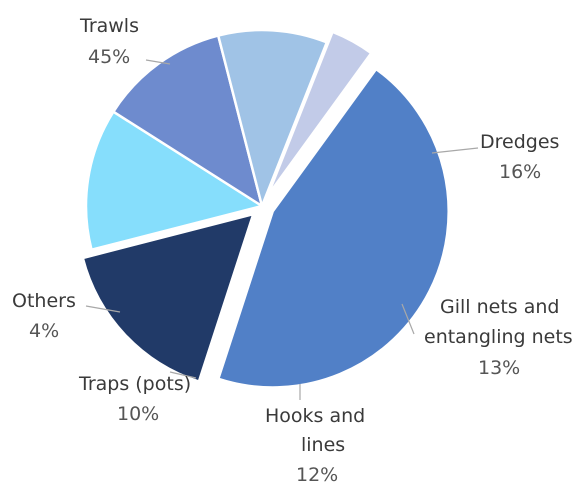  I want to click on pie-slice-others, so click(319, 113).